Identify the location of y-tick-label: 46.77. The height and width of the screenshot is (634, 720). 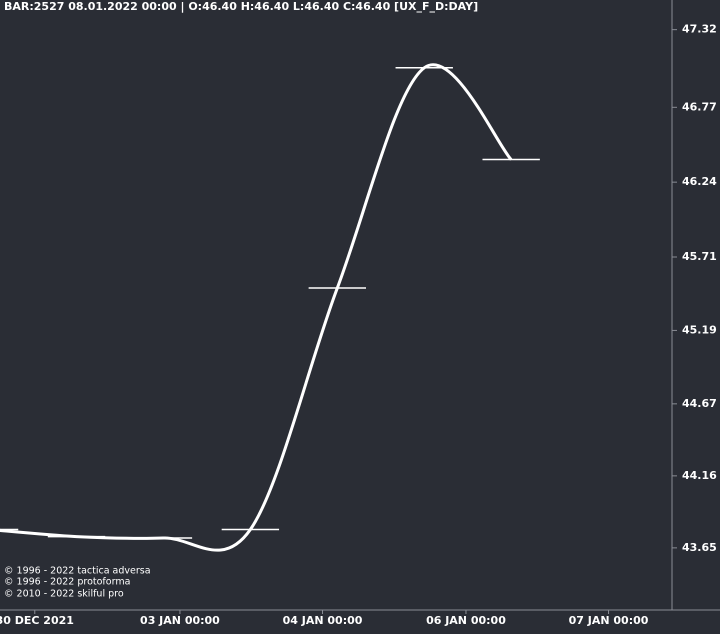
(699, 106).